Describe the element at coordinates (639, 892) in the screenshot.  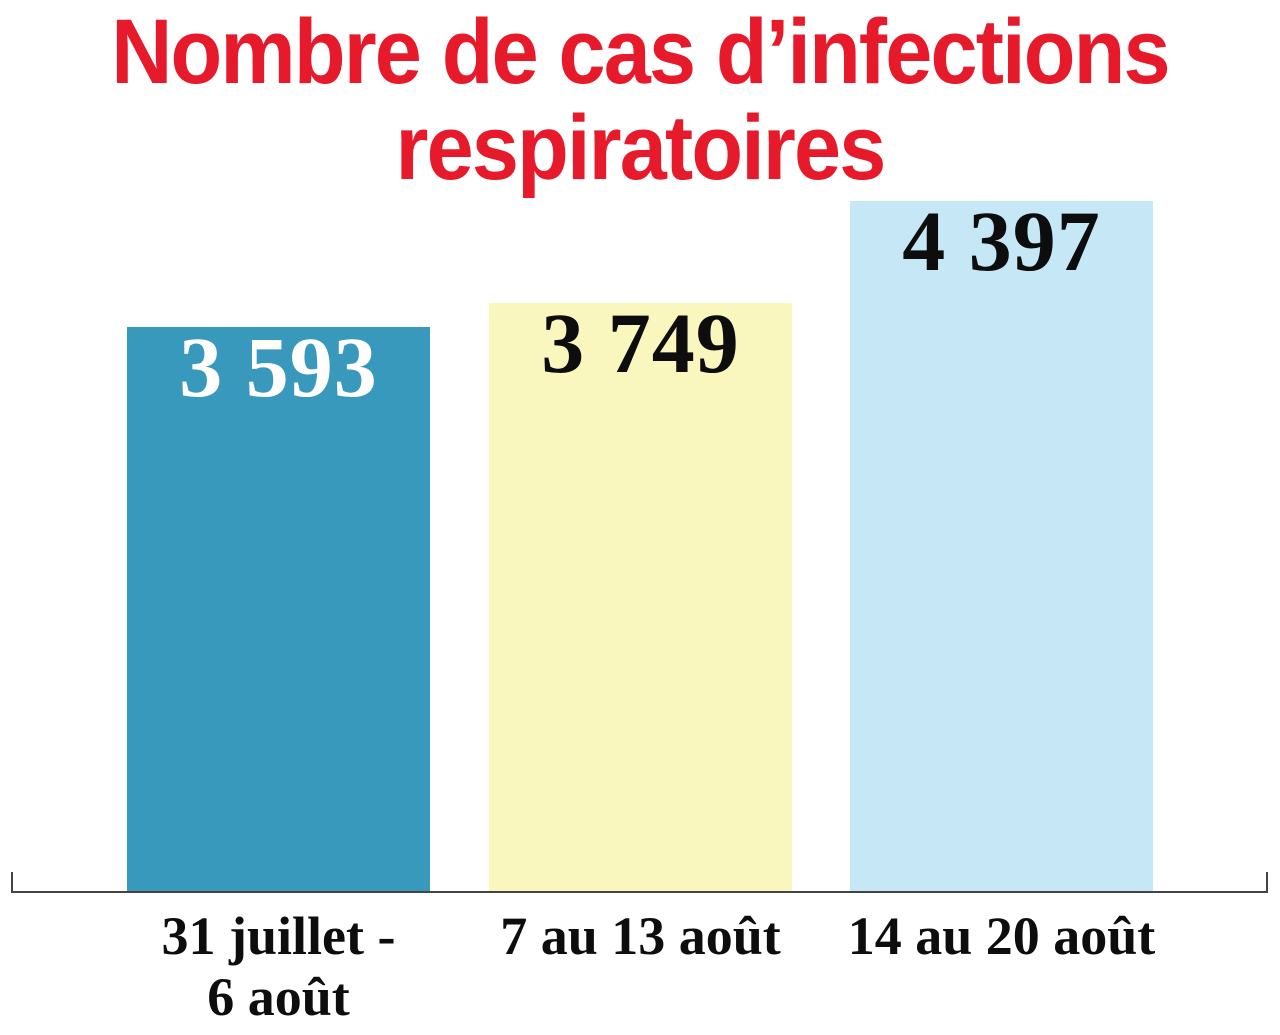
I see `x-axis-line` at that location.